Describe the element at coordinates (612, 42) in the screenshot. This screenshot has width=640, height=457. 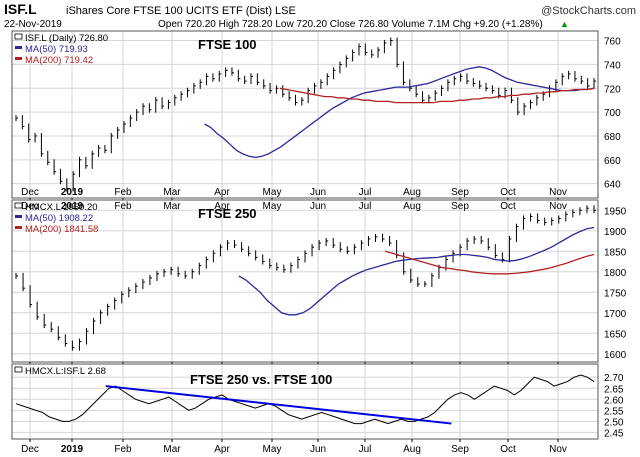
I see `y-tick-label: 760` at that location.